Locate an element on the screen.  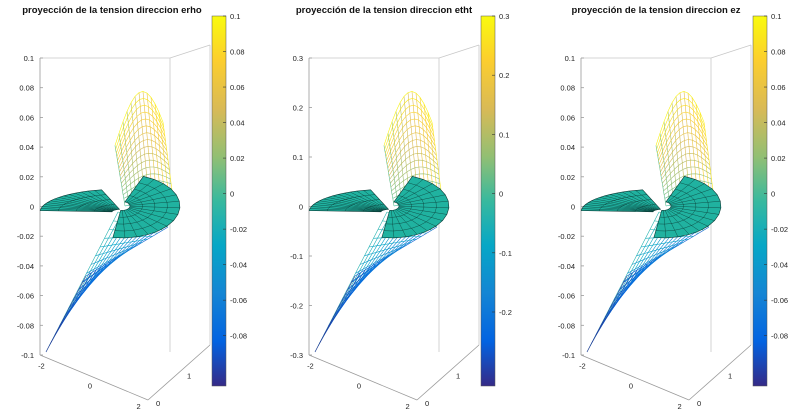
z-tick-label: 0 is located at coordinates (32, 207).